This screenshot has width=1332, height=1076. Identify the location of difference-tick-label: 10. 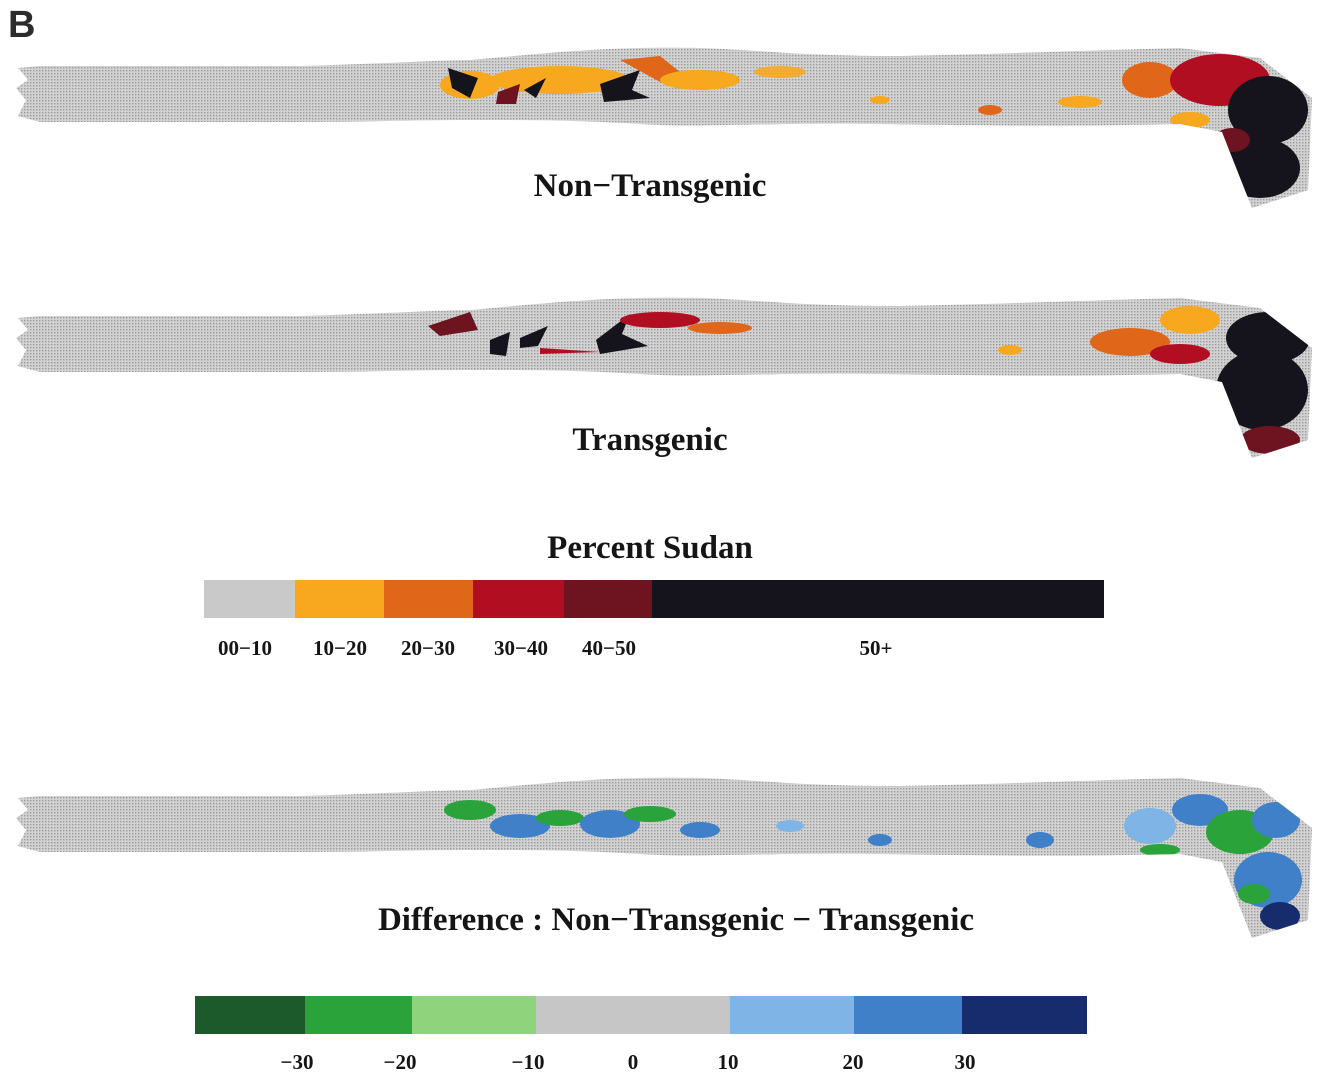
(728, 1062).